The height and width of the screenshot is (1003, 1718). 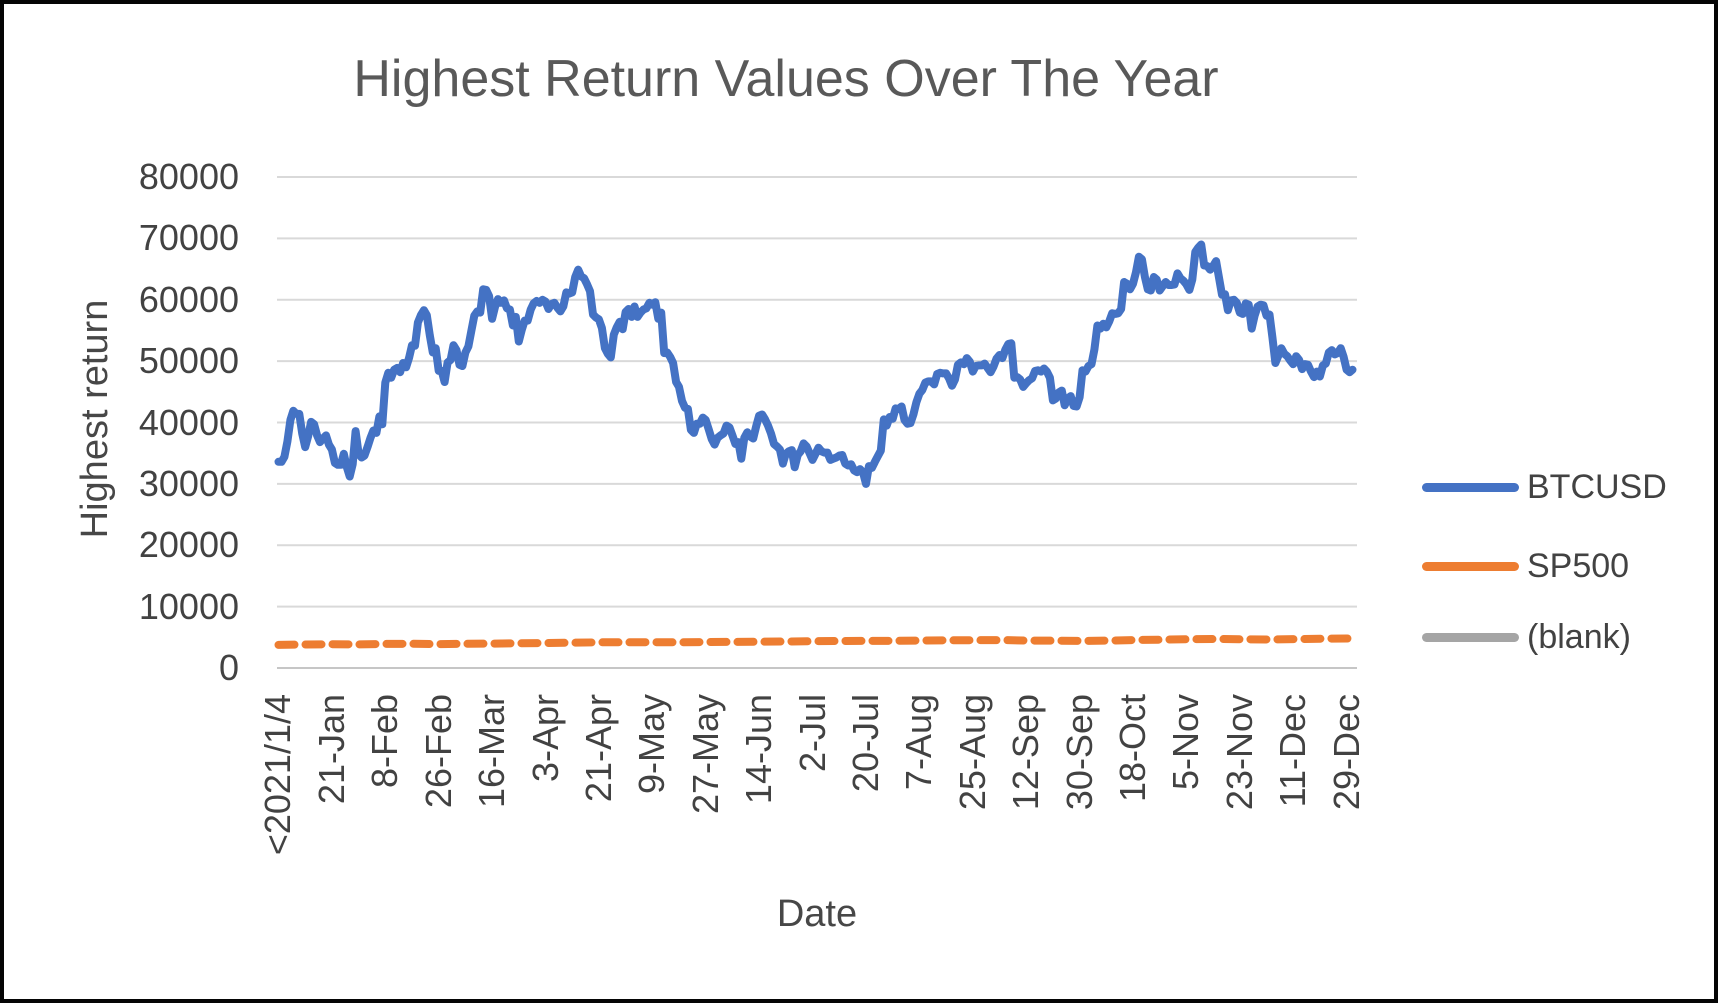 I want to click on legend-item-sp500: SP500, so click(x=1525, y=566).